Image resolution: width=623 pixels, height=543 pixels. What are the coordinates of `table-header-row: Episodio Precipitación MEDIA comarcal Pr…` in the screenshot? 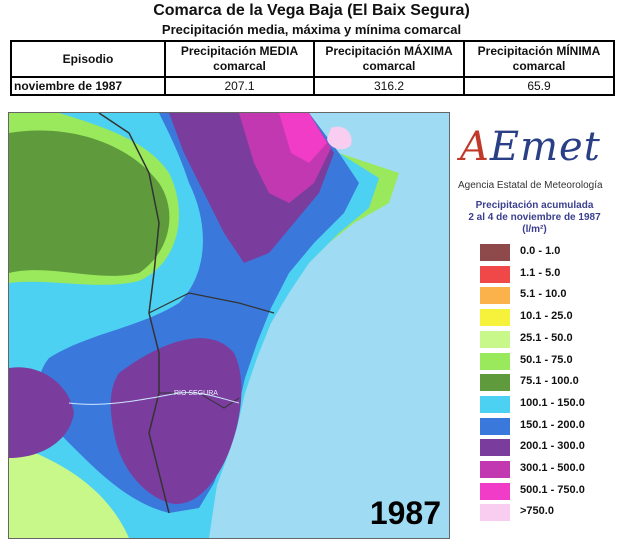 It's located at (312, 59).